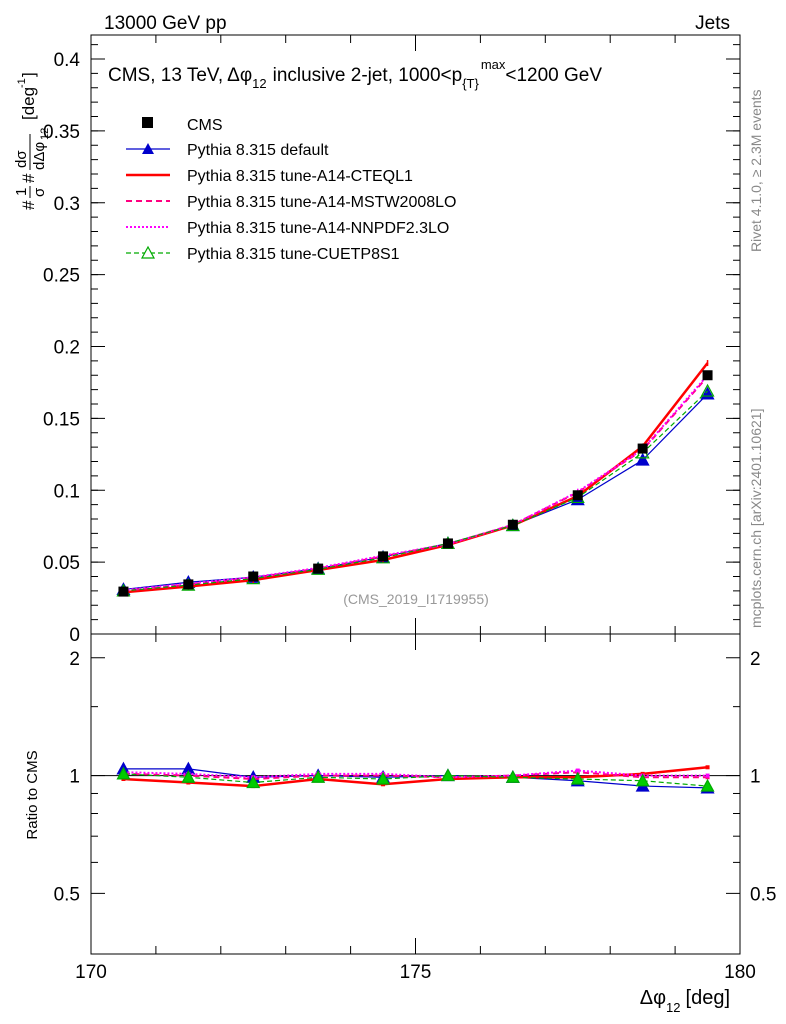  I want to click on legend-cms-label: CMS, so click(205, 125).